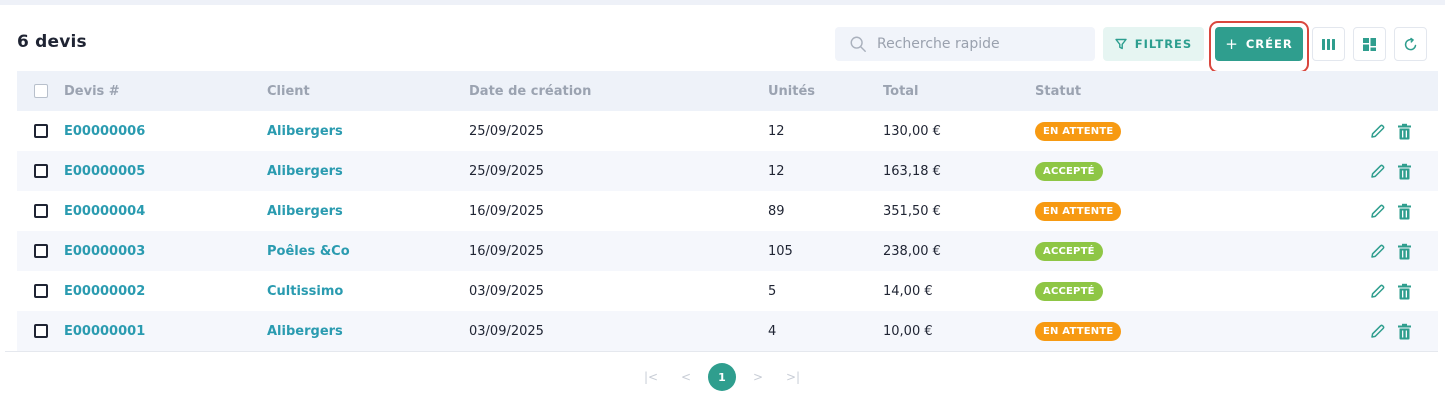 This screenshot has height=417, width=1445. Describe the element at coordinates (305, 291) in the screenshot. I see `client-link: Cultissimo` at that location.